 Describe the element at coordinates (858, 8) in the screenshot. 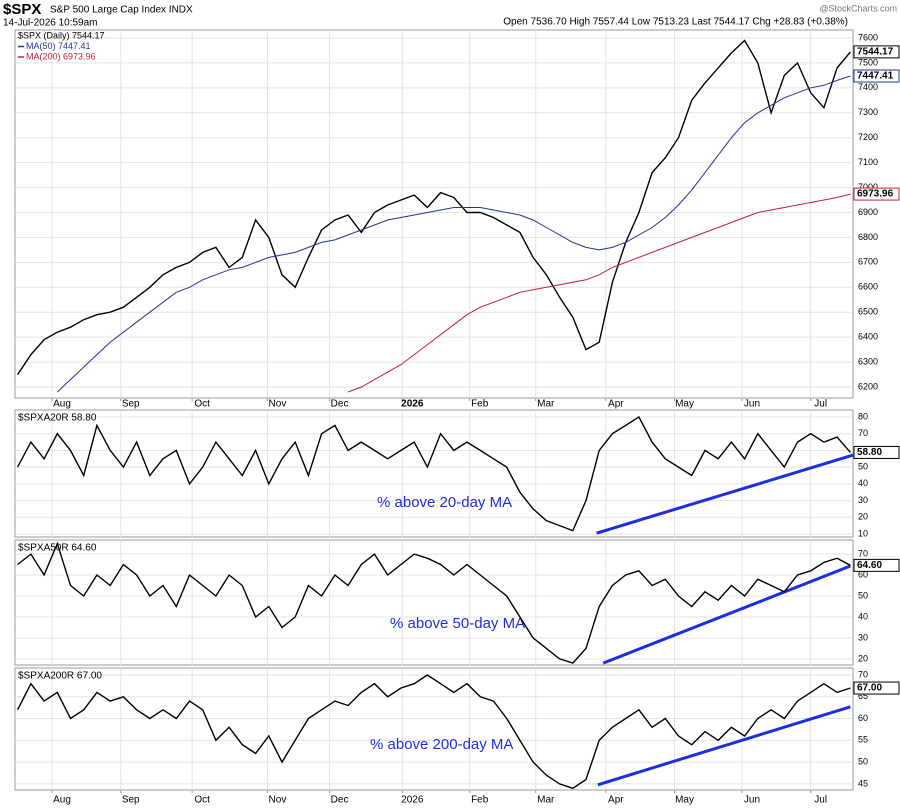

I see `source: @StockCharts.com` at that location.